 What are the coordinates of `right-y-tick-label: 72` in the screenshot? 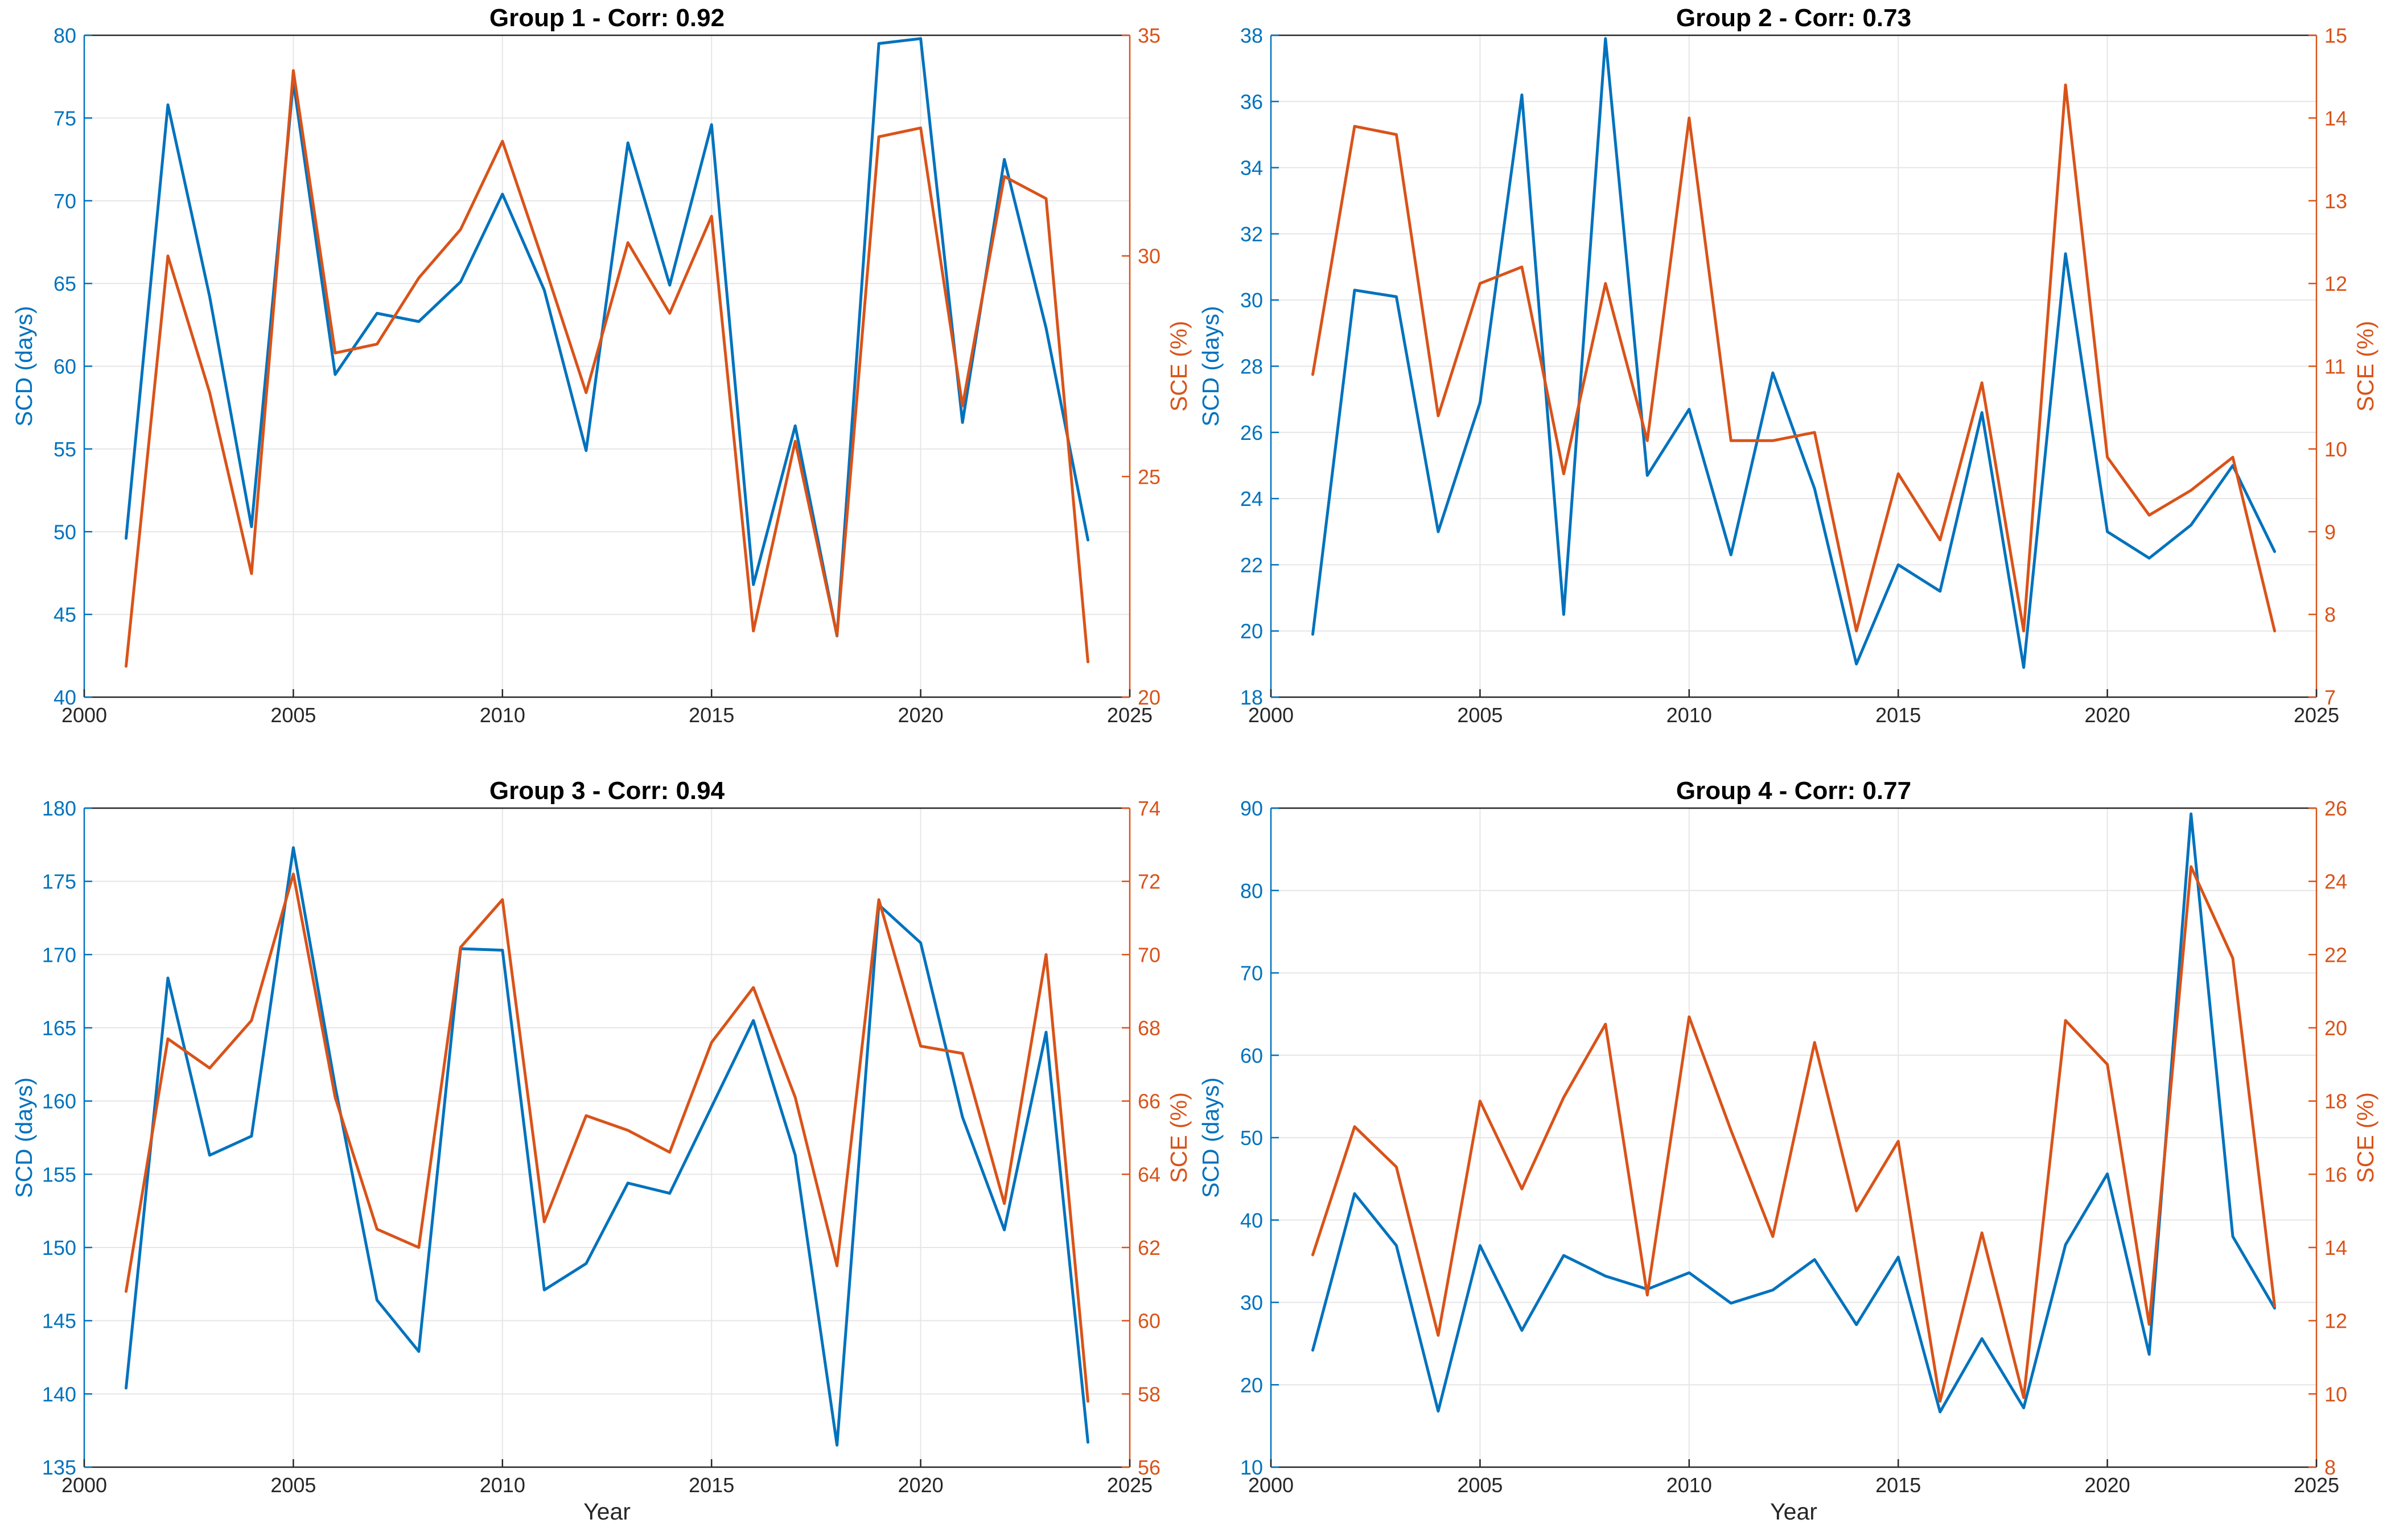 It's located at (1149, 881).